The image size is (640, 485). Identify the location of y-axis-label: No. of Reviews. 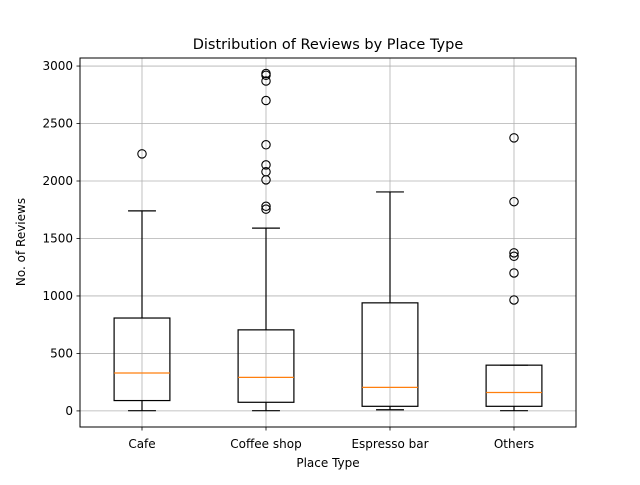
(21, 242).